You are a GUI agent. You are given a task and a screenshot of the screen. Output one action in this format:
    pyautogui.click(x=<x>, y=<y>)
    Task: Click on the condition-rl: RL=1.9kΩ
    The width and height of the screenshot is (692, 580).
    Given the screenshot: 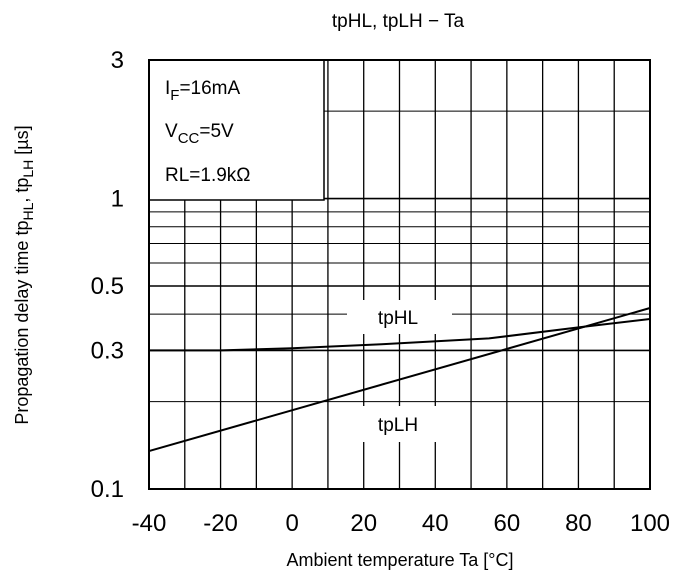 What is the action you would take?
    pyautogui.click(x=208, y=175)
    